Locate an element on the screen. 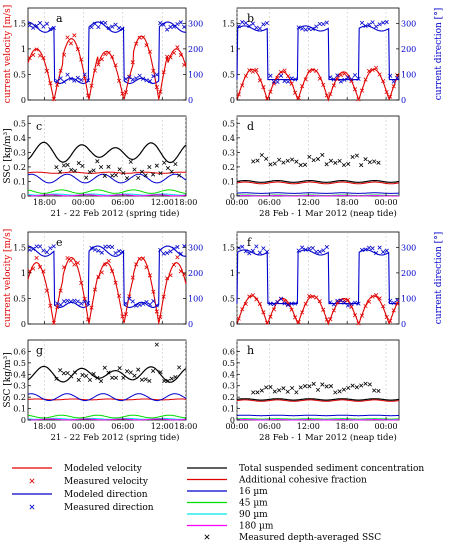  legend-label: Measured depth-averaged SSC is located at coordinates (310, 538).